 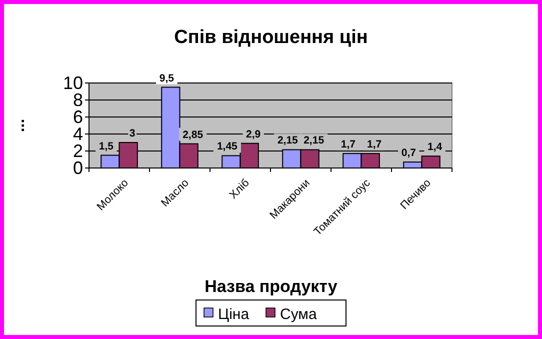 I want to click on data-label: 1,5, so click(x=106, y=146).